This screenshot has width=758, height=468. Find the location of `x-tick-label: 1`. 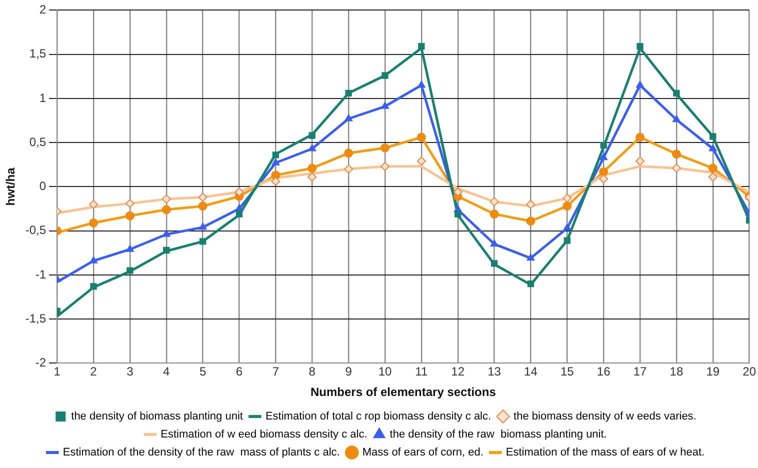

x-tick-label: 1 is located at coordinates (57, 371).